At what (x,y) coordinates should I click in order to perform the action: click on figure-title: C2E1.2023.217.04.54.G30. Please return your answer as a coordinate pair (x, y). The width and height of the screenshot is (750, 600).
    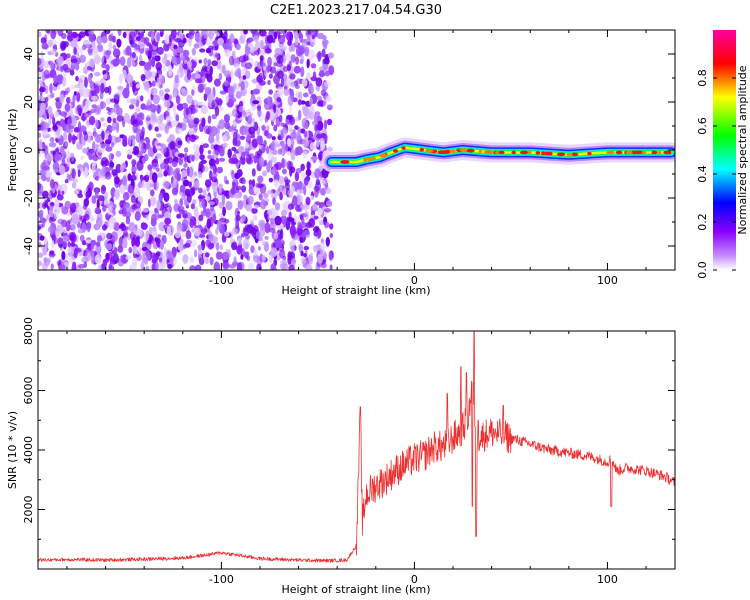
    Looking at the image, I should click on (356, 10).